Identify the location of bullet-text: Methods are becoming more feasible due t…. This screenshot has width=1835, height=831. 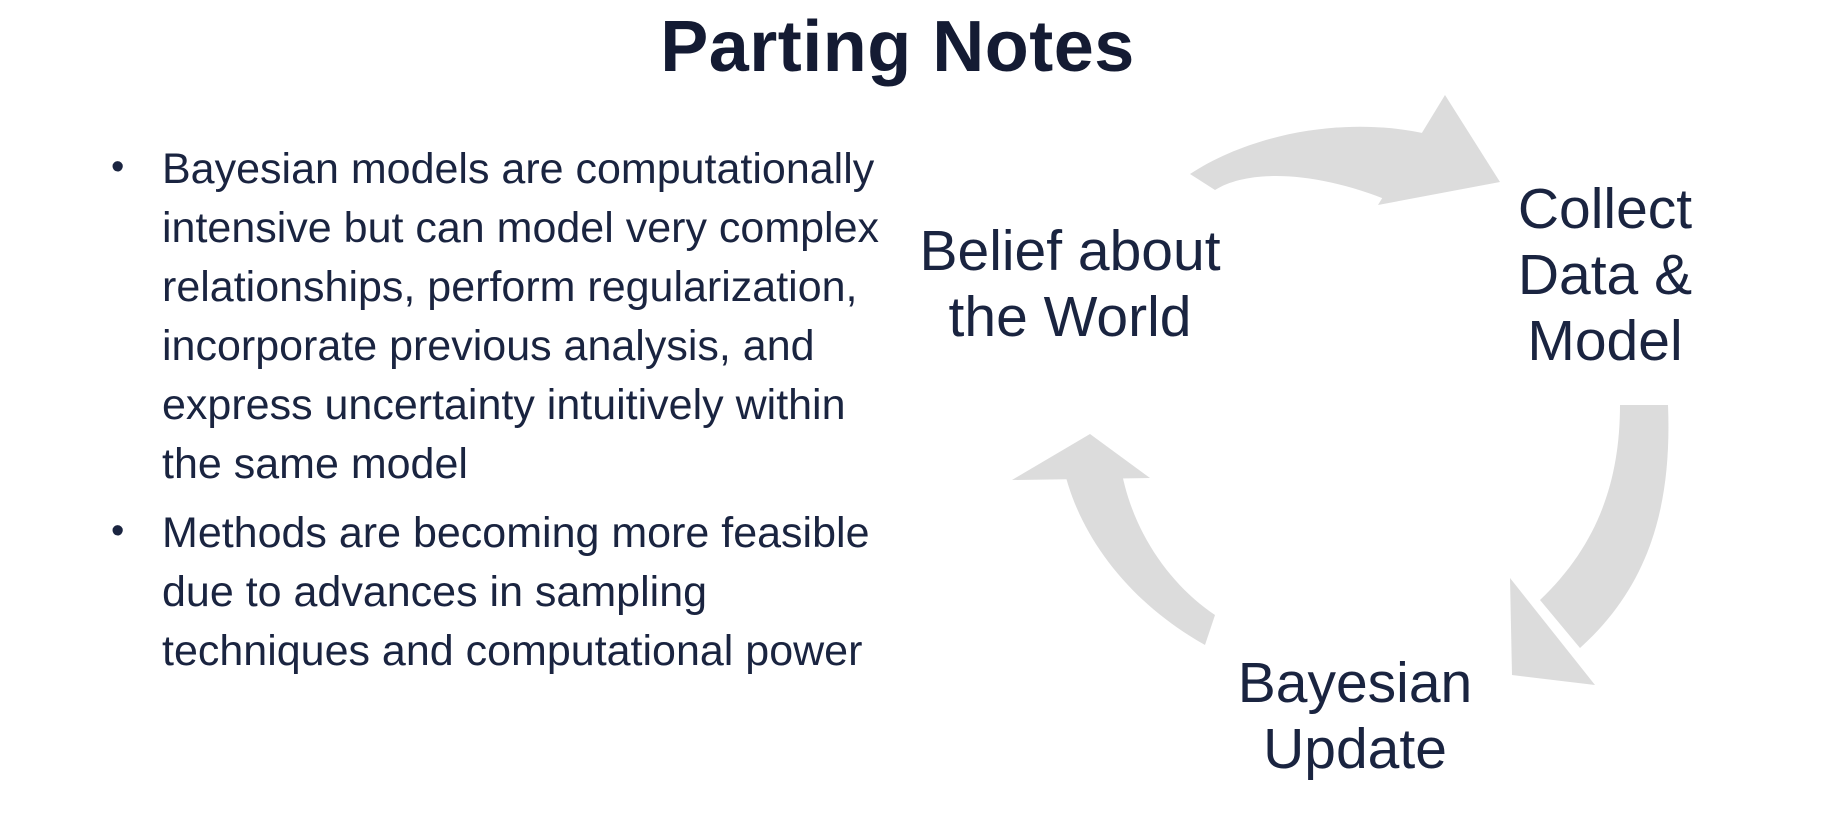
(516, 592).